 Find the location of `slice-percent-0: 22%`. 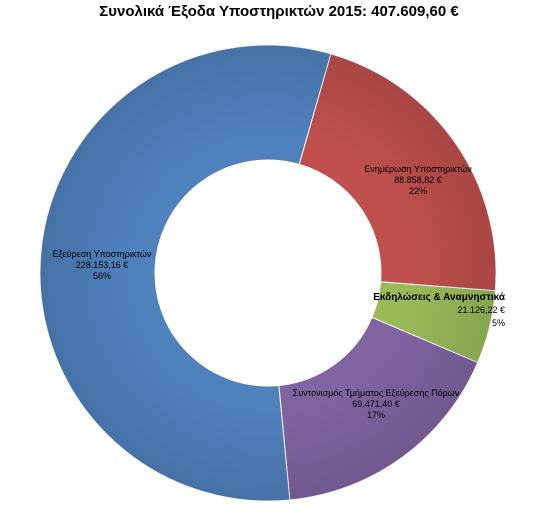

slice-percent-0: 22% is located at coordinates (418, 191).